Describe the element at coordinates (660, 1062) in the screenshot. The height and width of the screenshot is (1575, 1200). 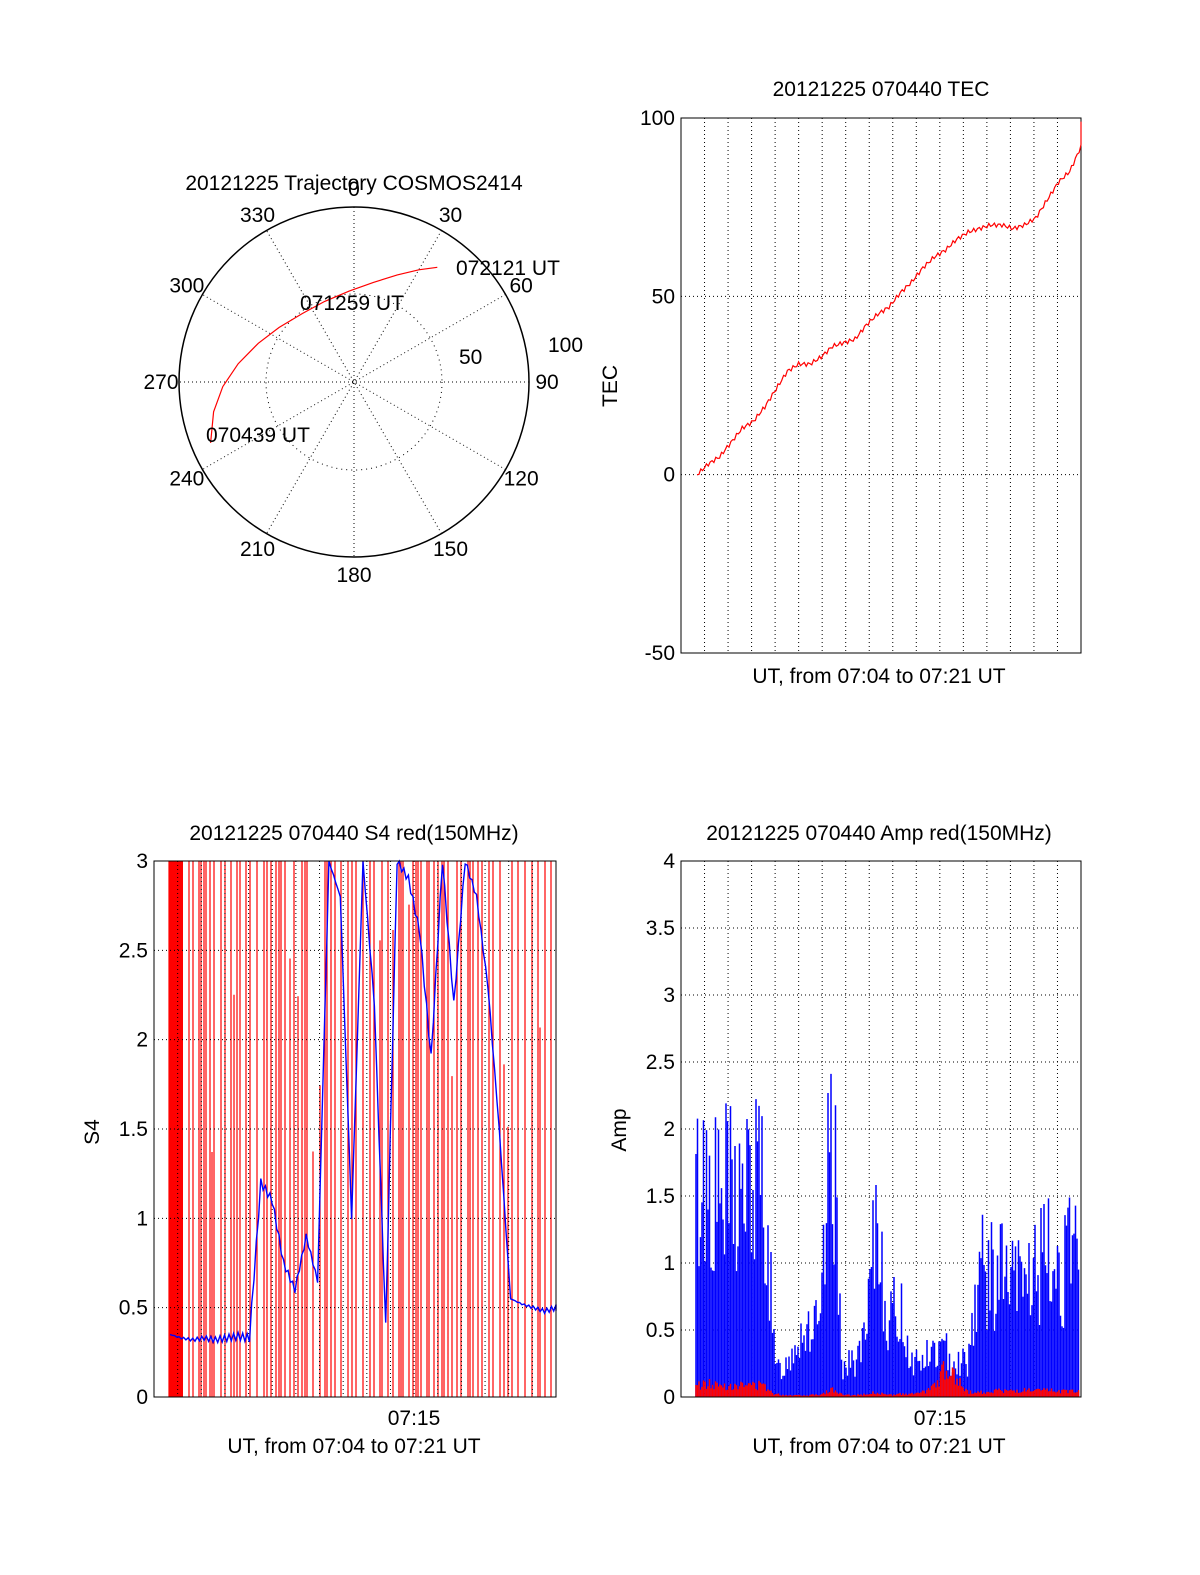
I see `amp-y-tick-label-5: 2.5` at that location.